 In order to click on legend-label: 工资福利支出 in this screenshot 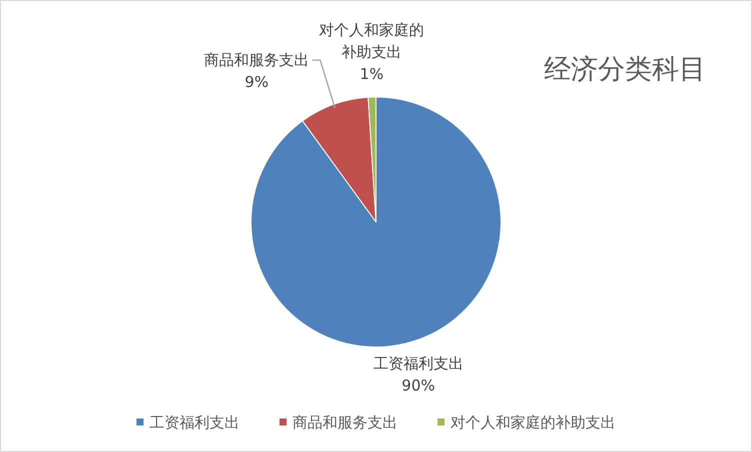, I will do `click(195, 423)`.